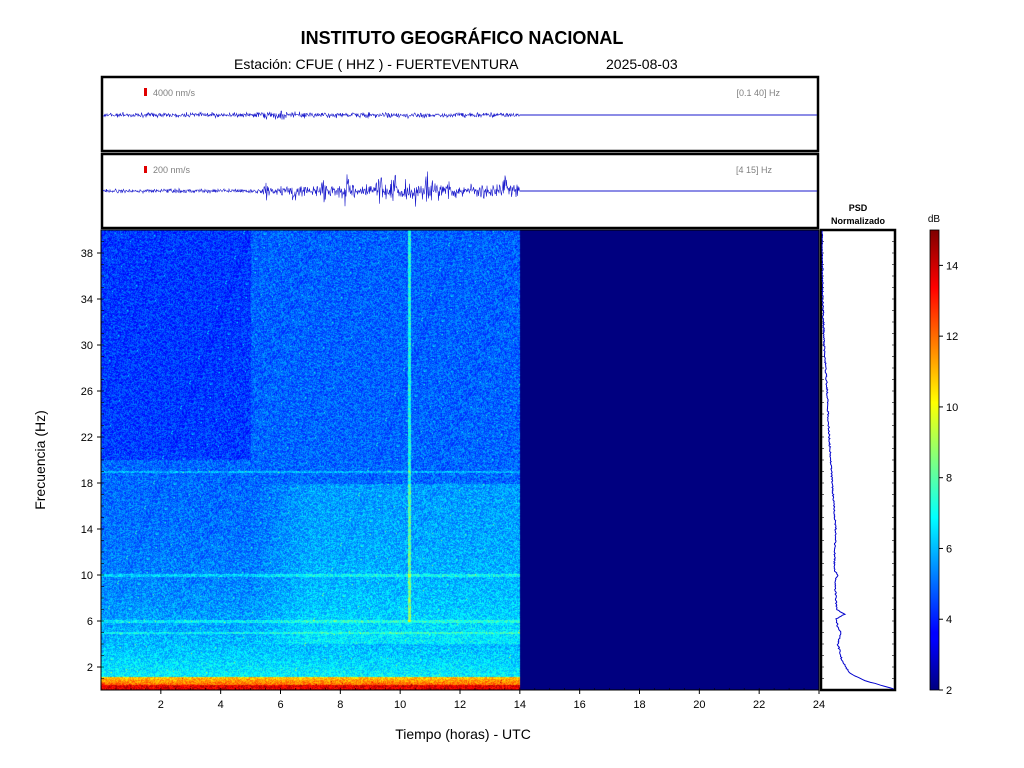 The width and height of the screenshot is (1024, 768). Describe the element at coordinates (87, 484) in the screenshot. I see `y-tick-label: 18` at that location.